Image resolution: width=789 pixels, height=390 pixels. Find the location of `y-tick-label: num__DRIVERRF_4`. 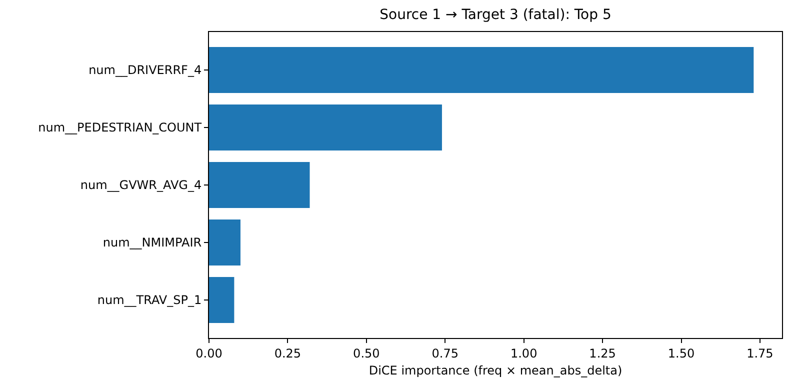

y-tick-label: num__DRIVERRF_4 is located at coordinates (145, 70).